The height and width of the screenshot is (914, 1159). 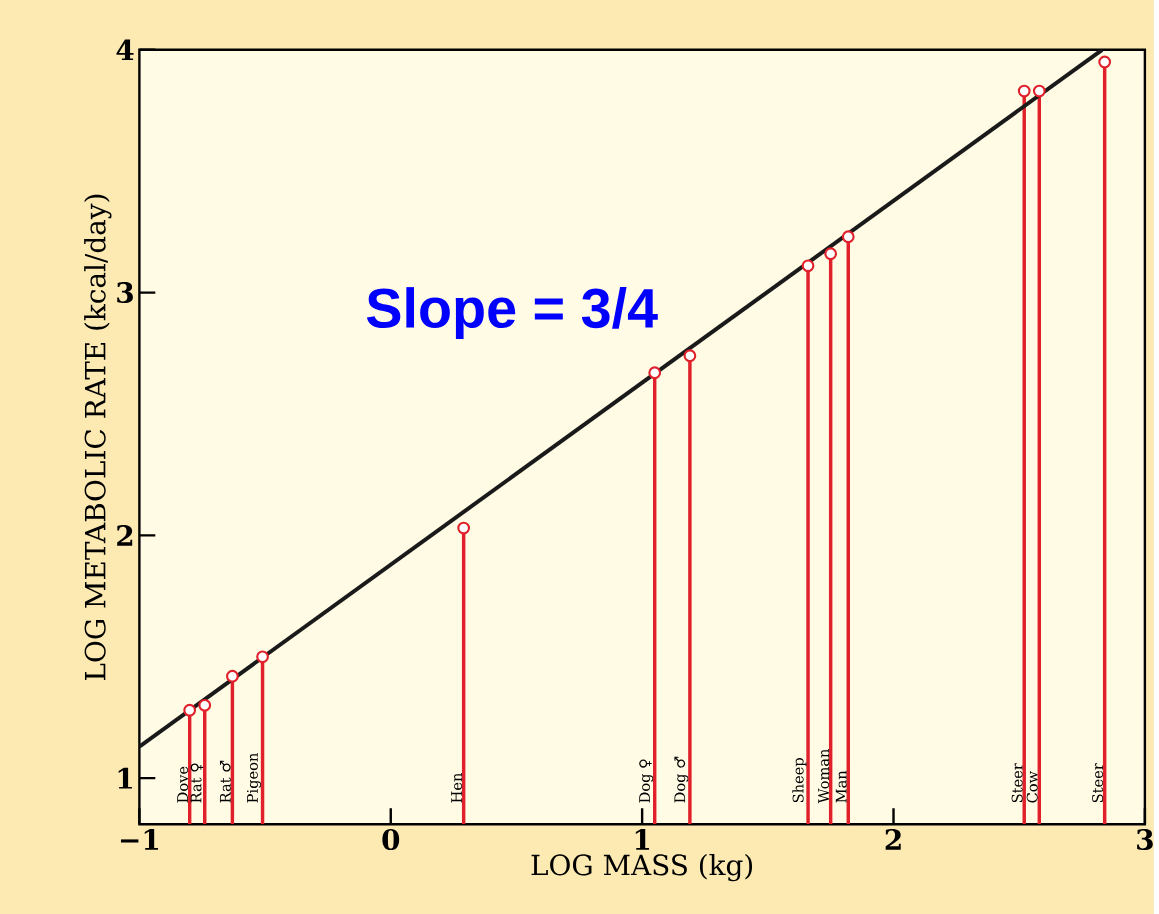 What do you see at coordinates (139, 839) in the screenshot?
I see `x-tick-label: −1` at bounding box center [139, 839].